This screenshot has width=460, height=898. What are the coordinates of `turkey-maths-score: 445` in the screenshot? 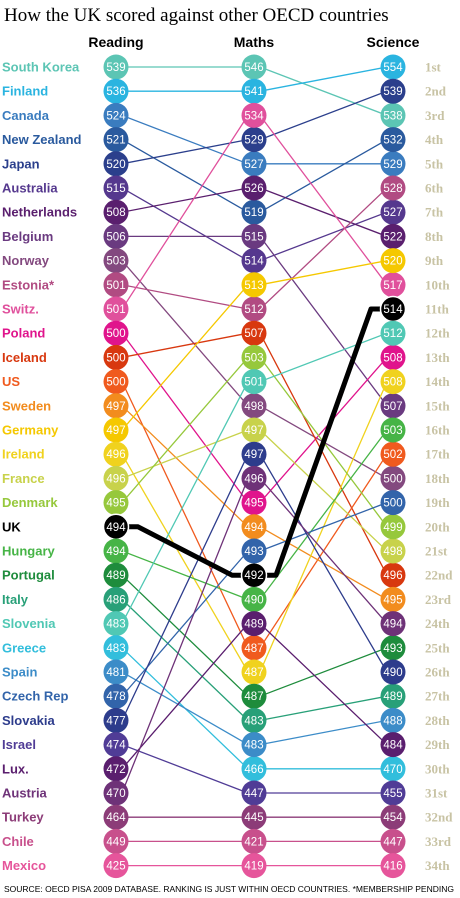 It's located at (253, 818).